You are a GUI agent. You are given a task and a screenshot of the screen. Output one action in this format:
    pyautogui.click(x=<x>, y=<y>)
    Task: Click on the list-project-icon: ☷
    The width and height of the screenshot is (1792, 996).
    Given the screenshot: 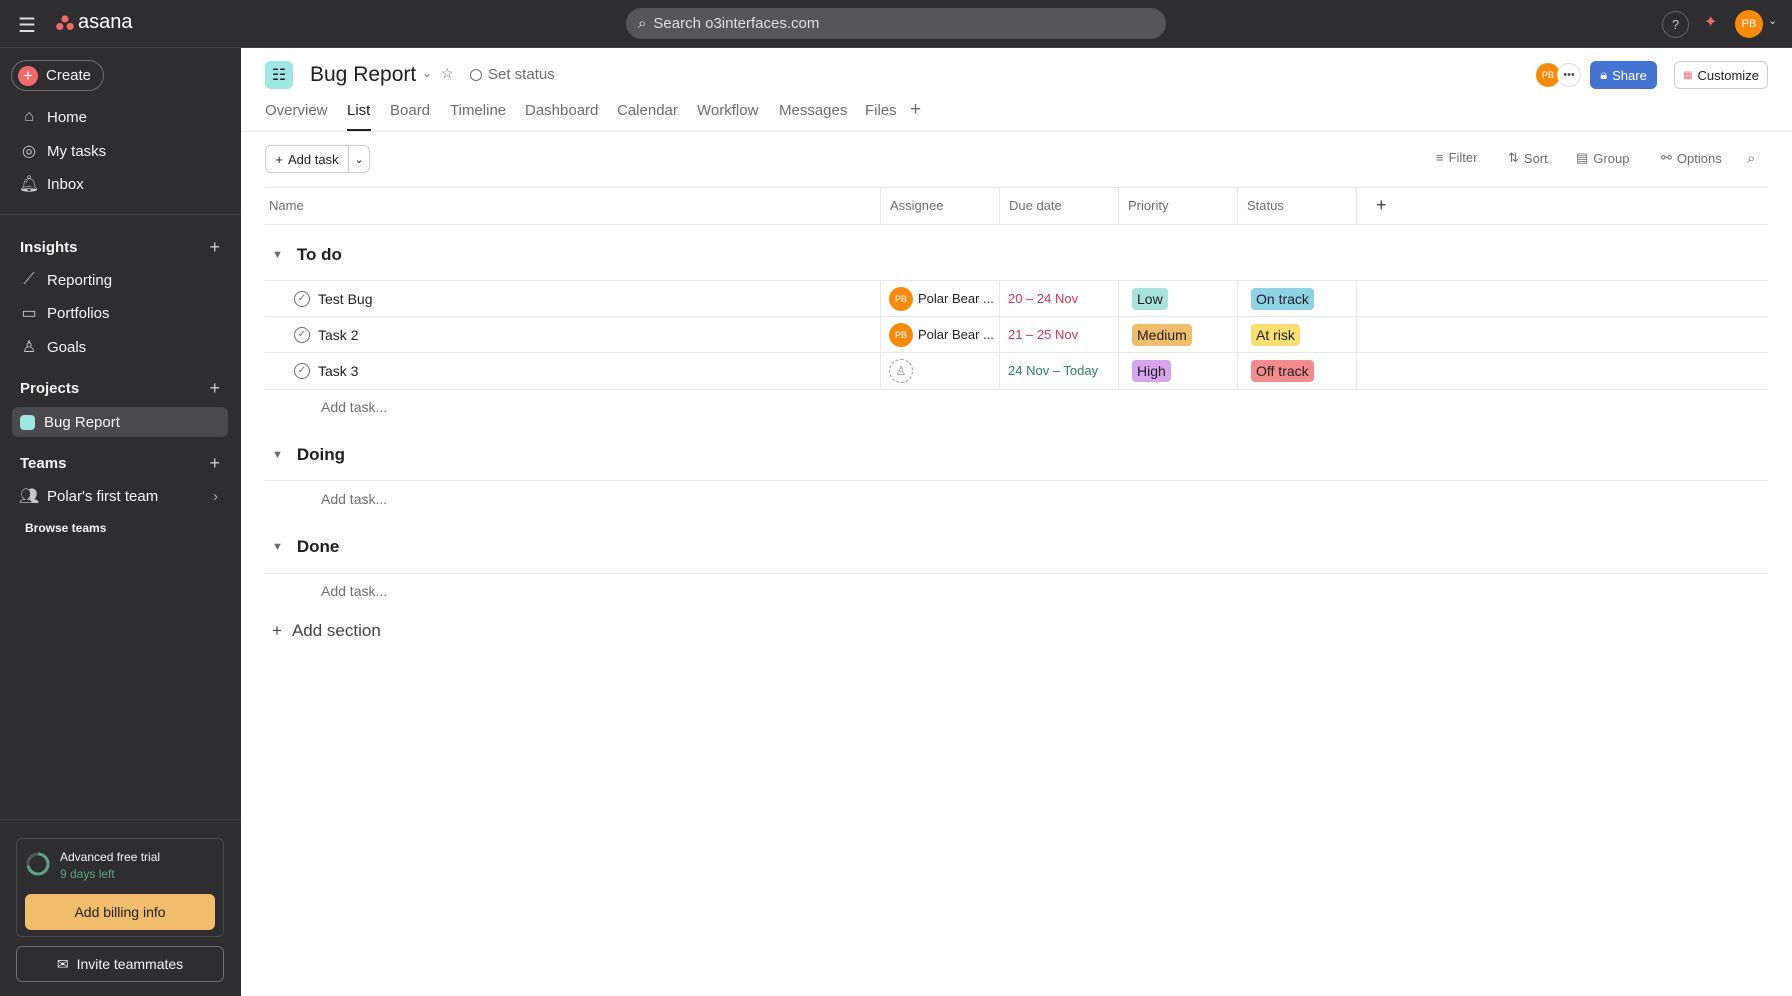 What is the action you would take?
    pyautogui.click(x=279, y=75)
    